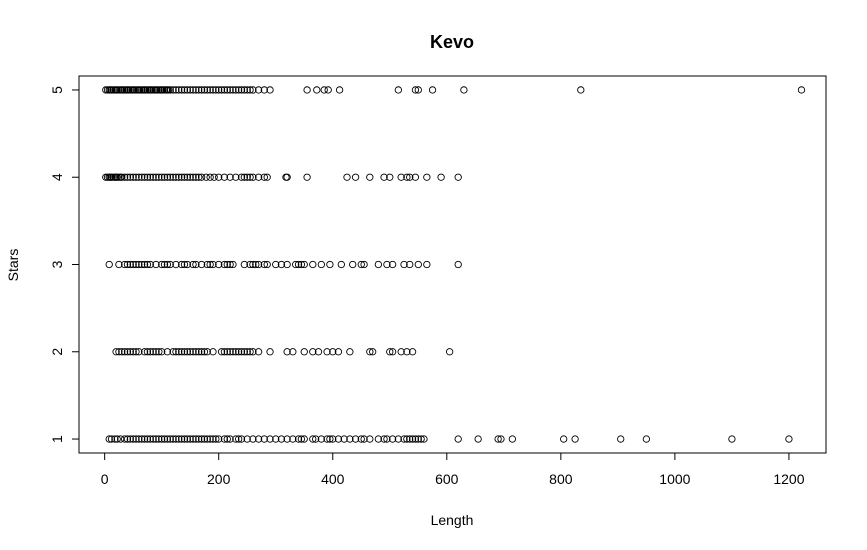  I want to click on x-tick-label: 800, so click(561, 479).